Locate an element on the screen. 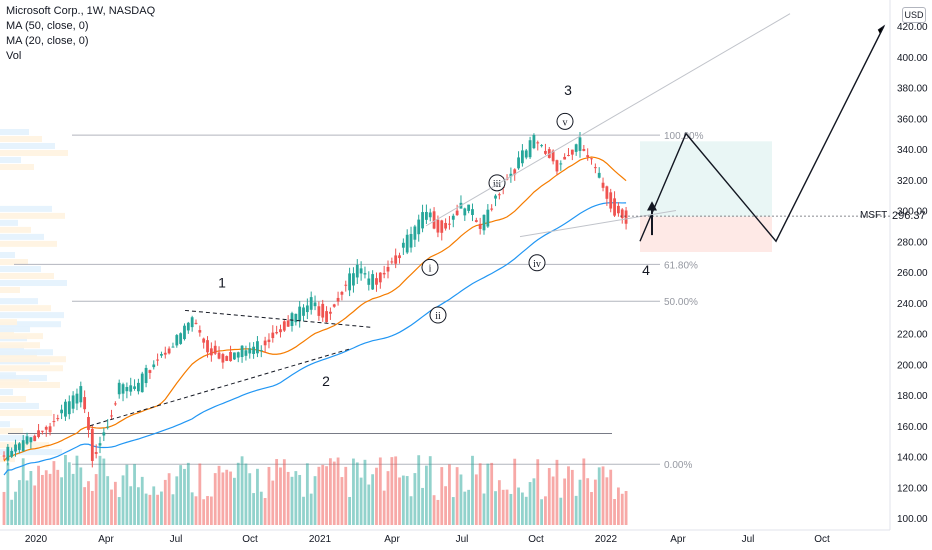 The height and width of the screenshot is (550, 932). x-tick-label: Oct is located at coordinates (822, 539).